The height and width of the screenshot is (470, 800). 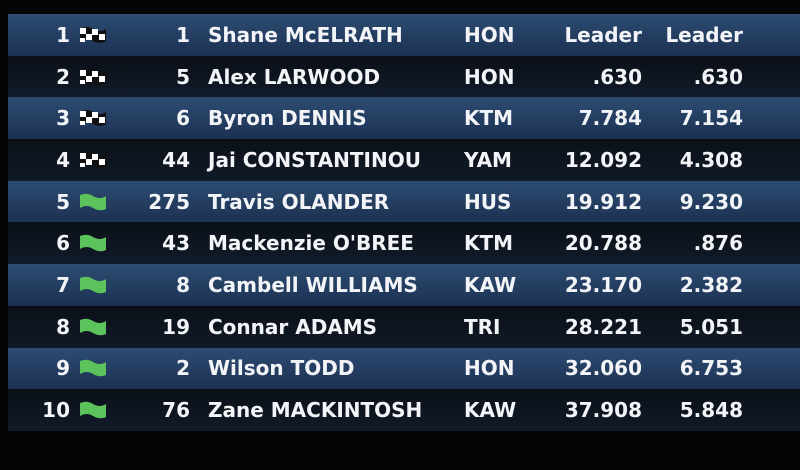 What do you see at coordinates (63, 201) in the screenshot?
I see `position: 5` at bounding box center [63, 201].